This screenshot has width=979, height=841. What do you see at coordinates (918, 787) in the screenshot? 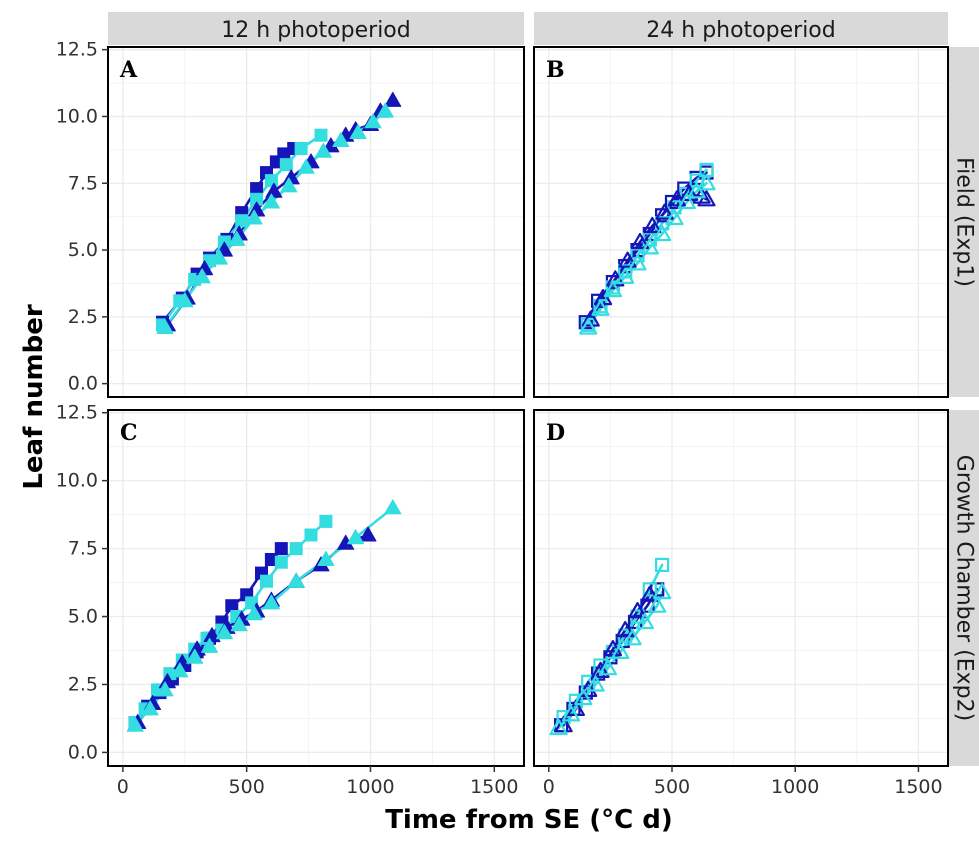
I see `x-tick-label: 1500` at bounding box center [918, 787].